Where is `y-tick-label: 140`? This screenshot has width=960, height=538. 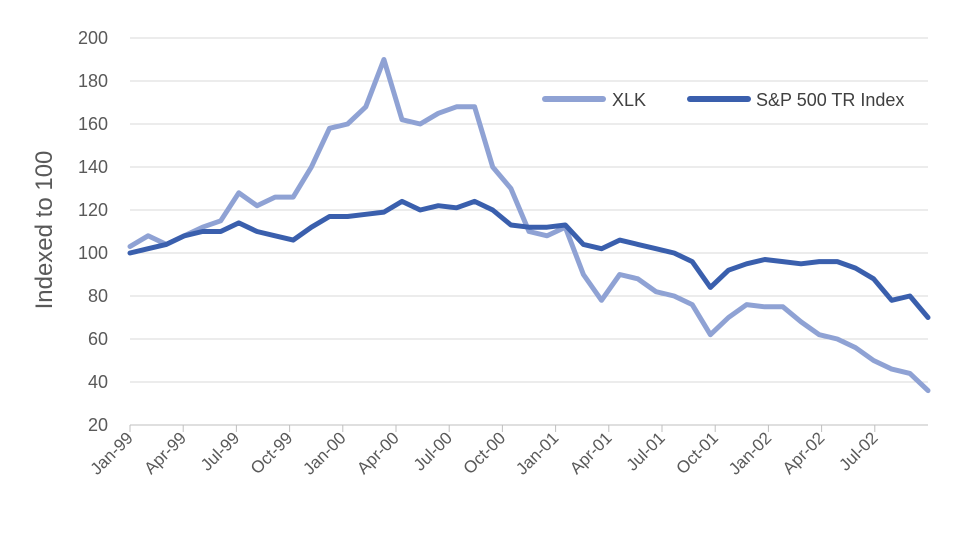 y-tick-label: 140 is located at coordinates (93, 167).